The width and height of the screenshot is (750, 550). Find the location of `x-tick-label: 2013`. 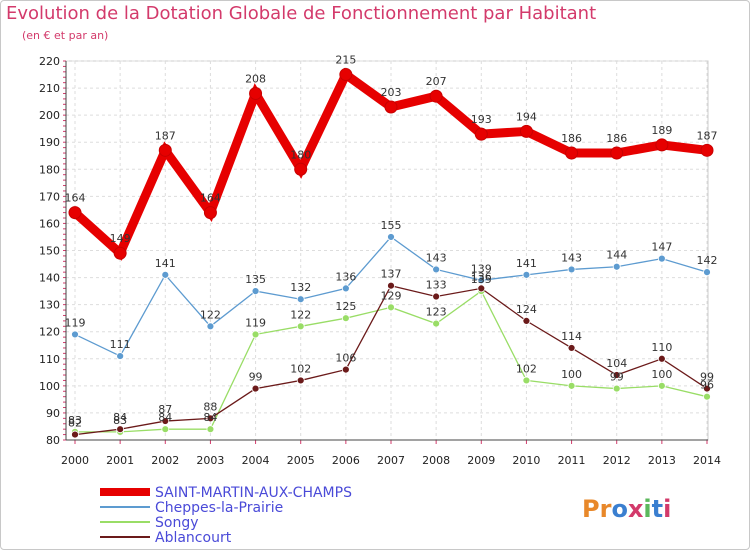

x-tick-label: 2013 is located at coordinates (662, 460).